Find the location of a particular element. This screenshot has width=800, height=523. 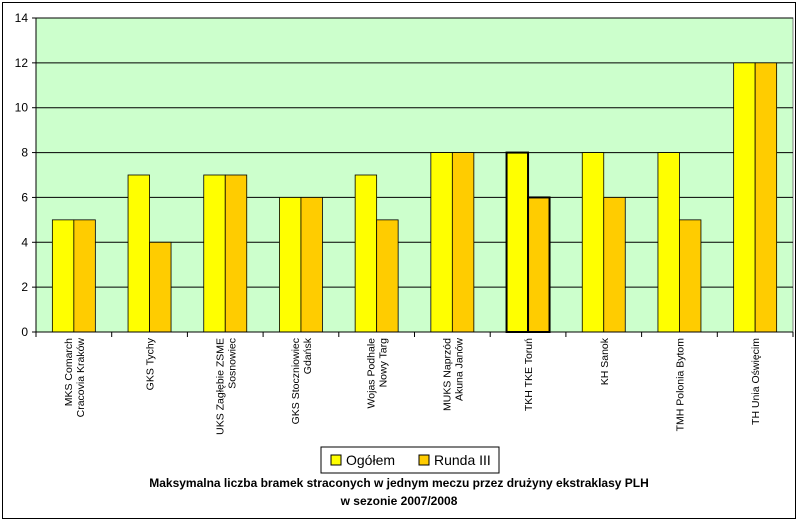

x-tick-label: TH Unia Oświęcim is located at coordinates (756, 381).